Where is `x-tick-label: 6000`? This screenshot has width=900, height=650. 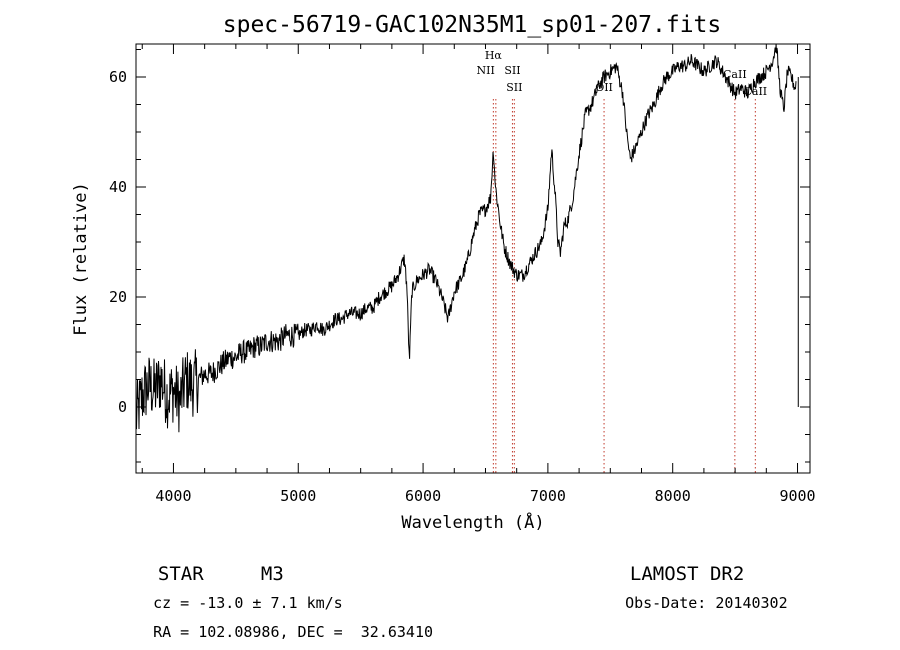
x-tick-label: 6000 is located at coordinates (423, 496).